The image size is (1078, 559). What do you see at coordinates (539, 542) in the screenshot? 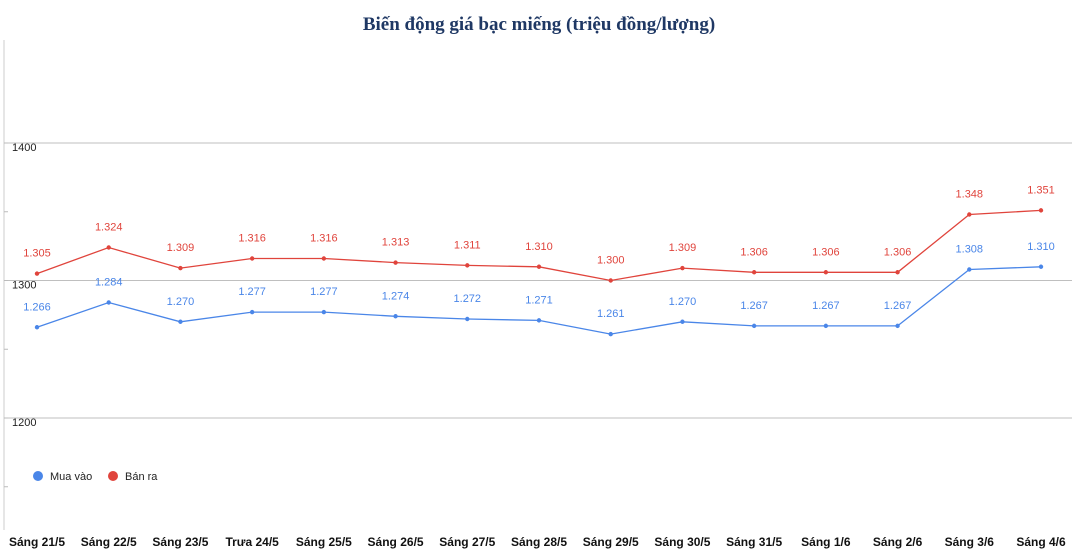
I see `x-tick-label: Sáng 28/5` at bounding box center [539, 542].